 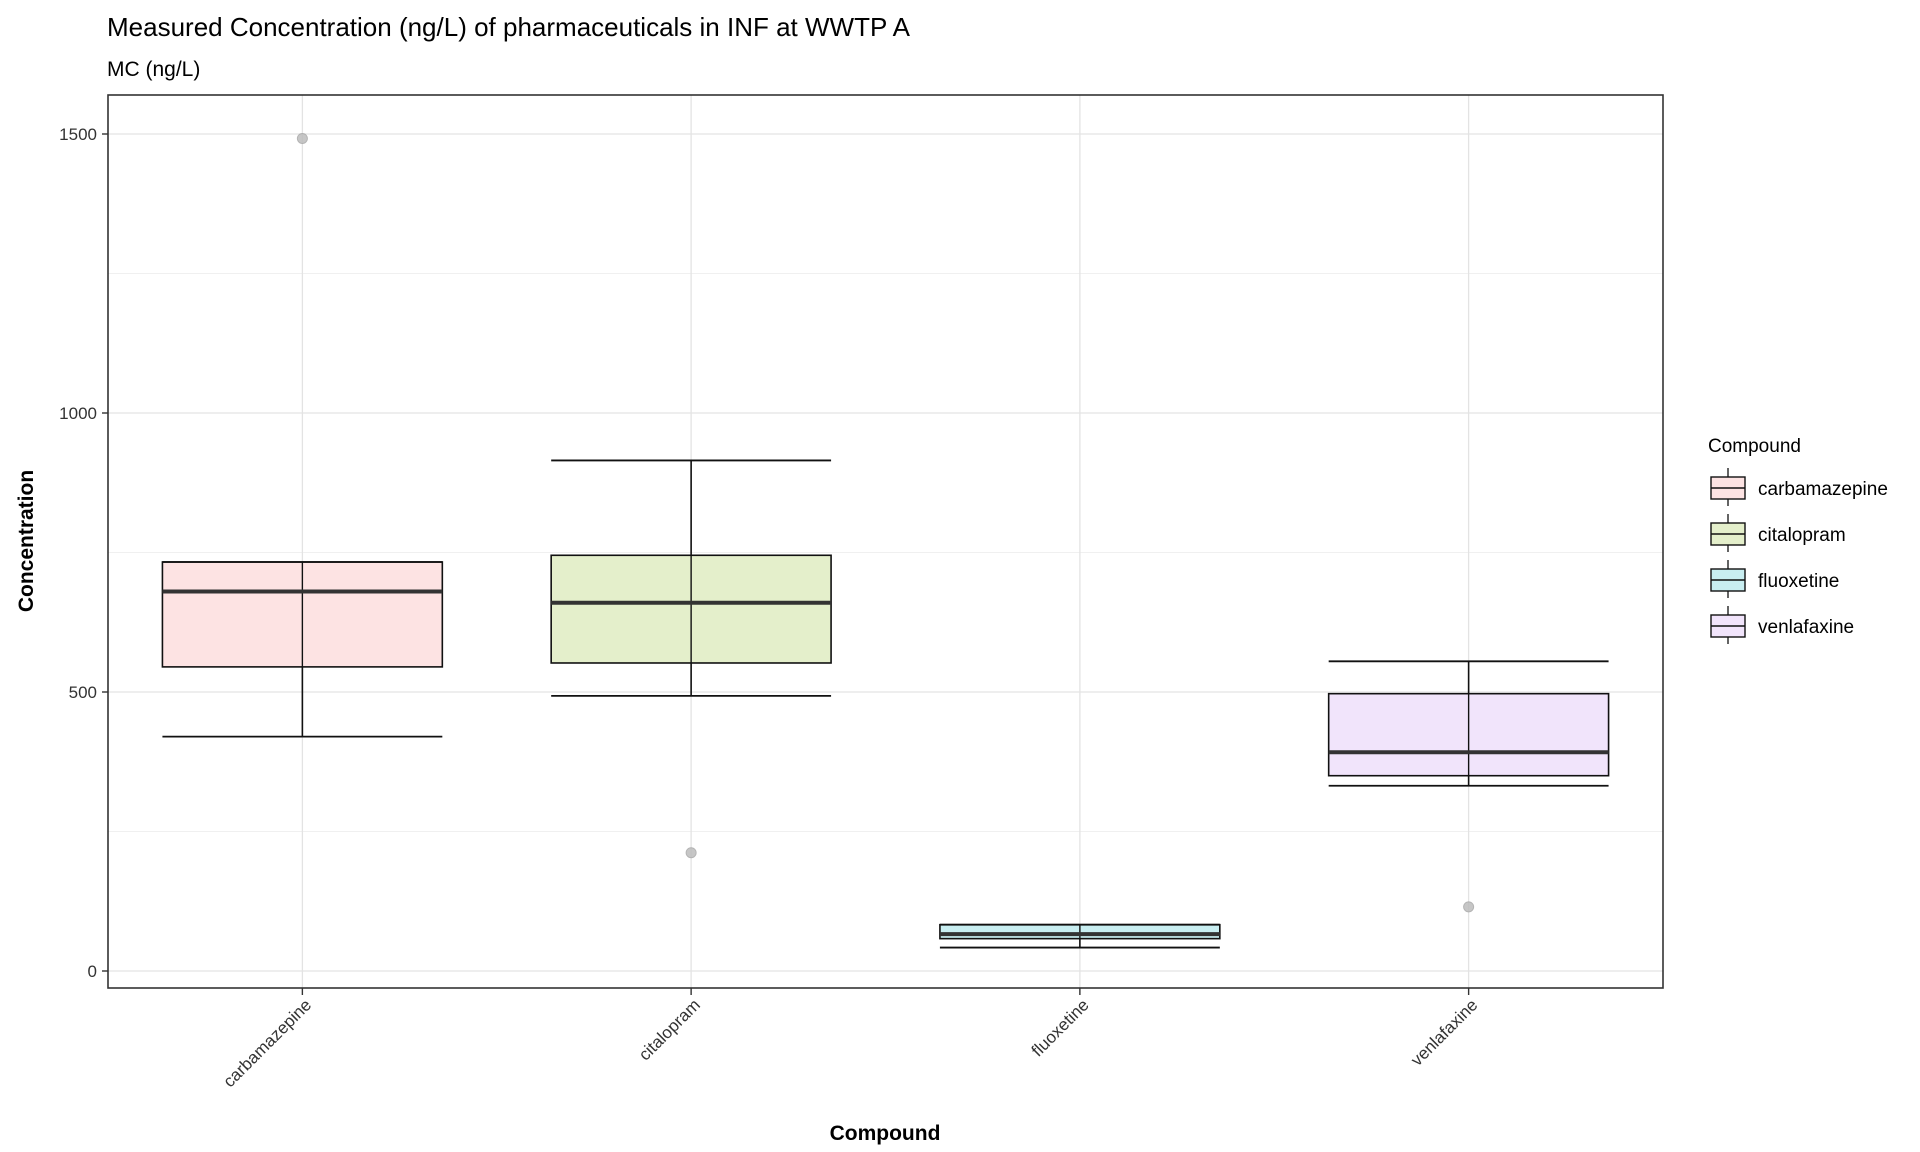 I want to click on legend-item-venlafaxine: venlafaxine, so click(x=1782, y=625).